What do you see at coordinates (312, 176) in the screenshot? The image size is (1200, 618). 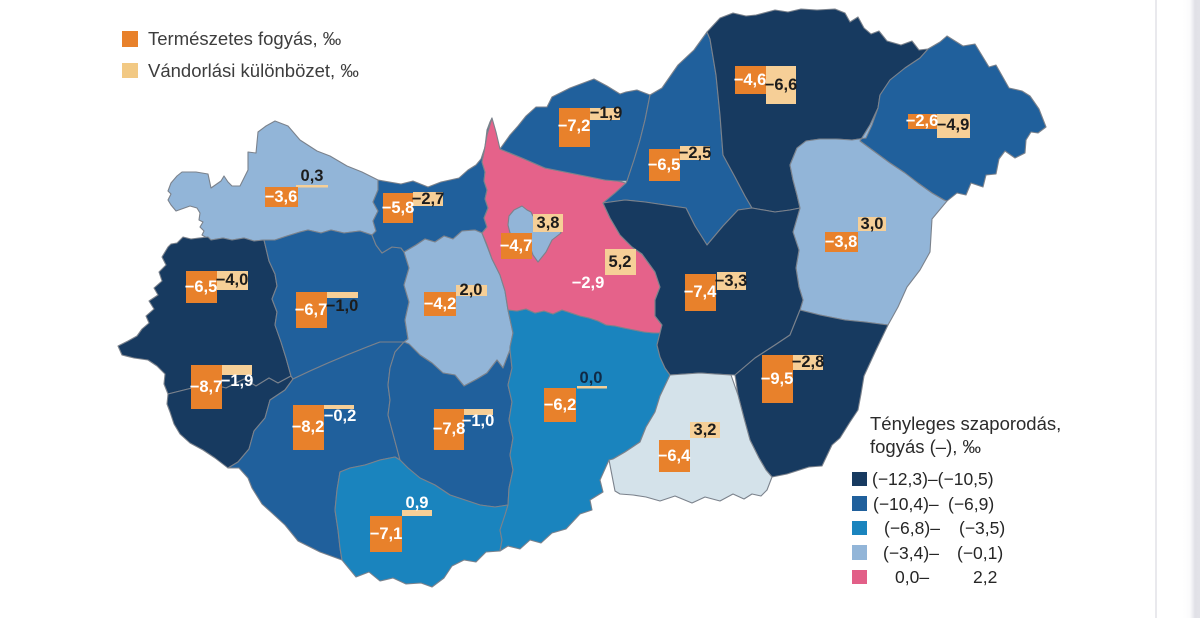 I see `svg-text: 0,3` at bounding box center [312, 176].